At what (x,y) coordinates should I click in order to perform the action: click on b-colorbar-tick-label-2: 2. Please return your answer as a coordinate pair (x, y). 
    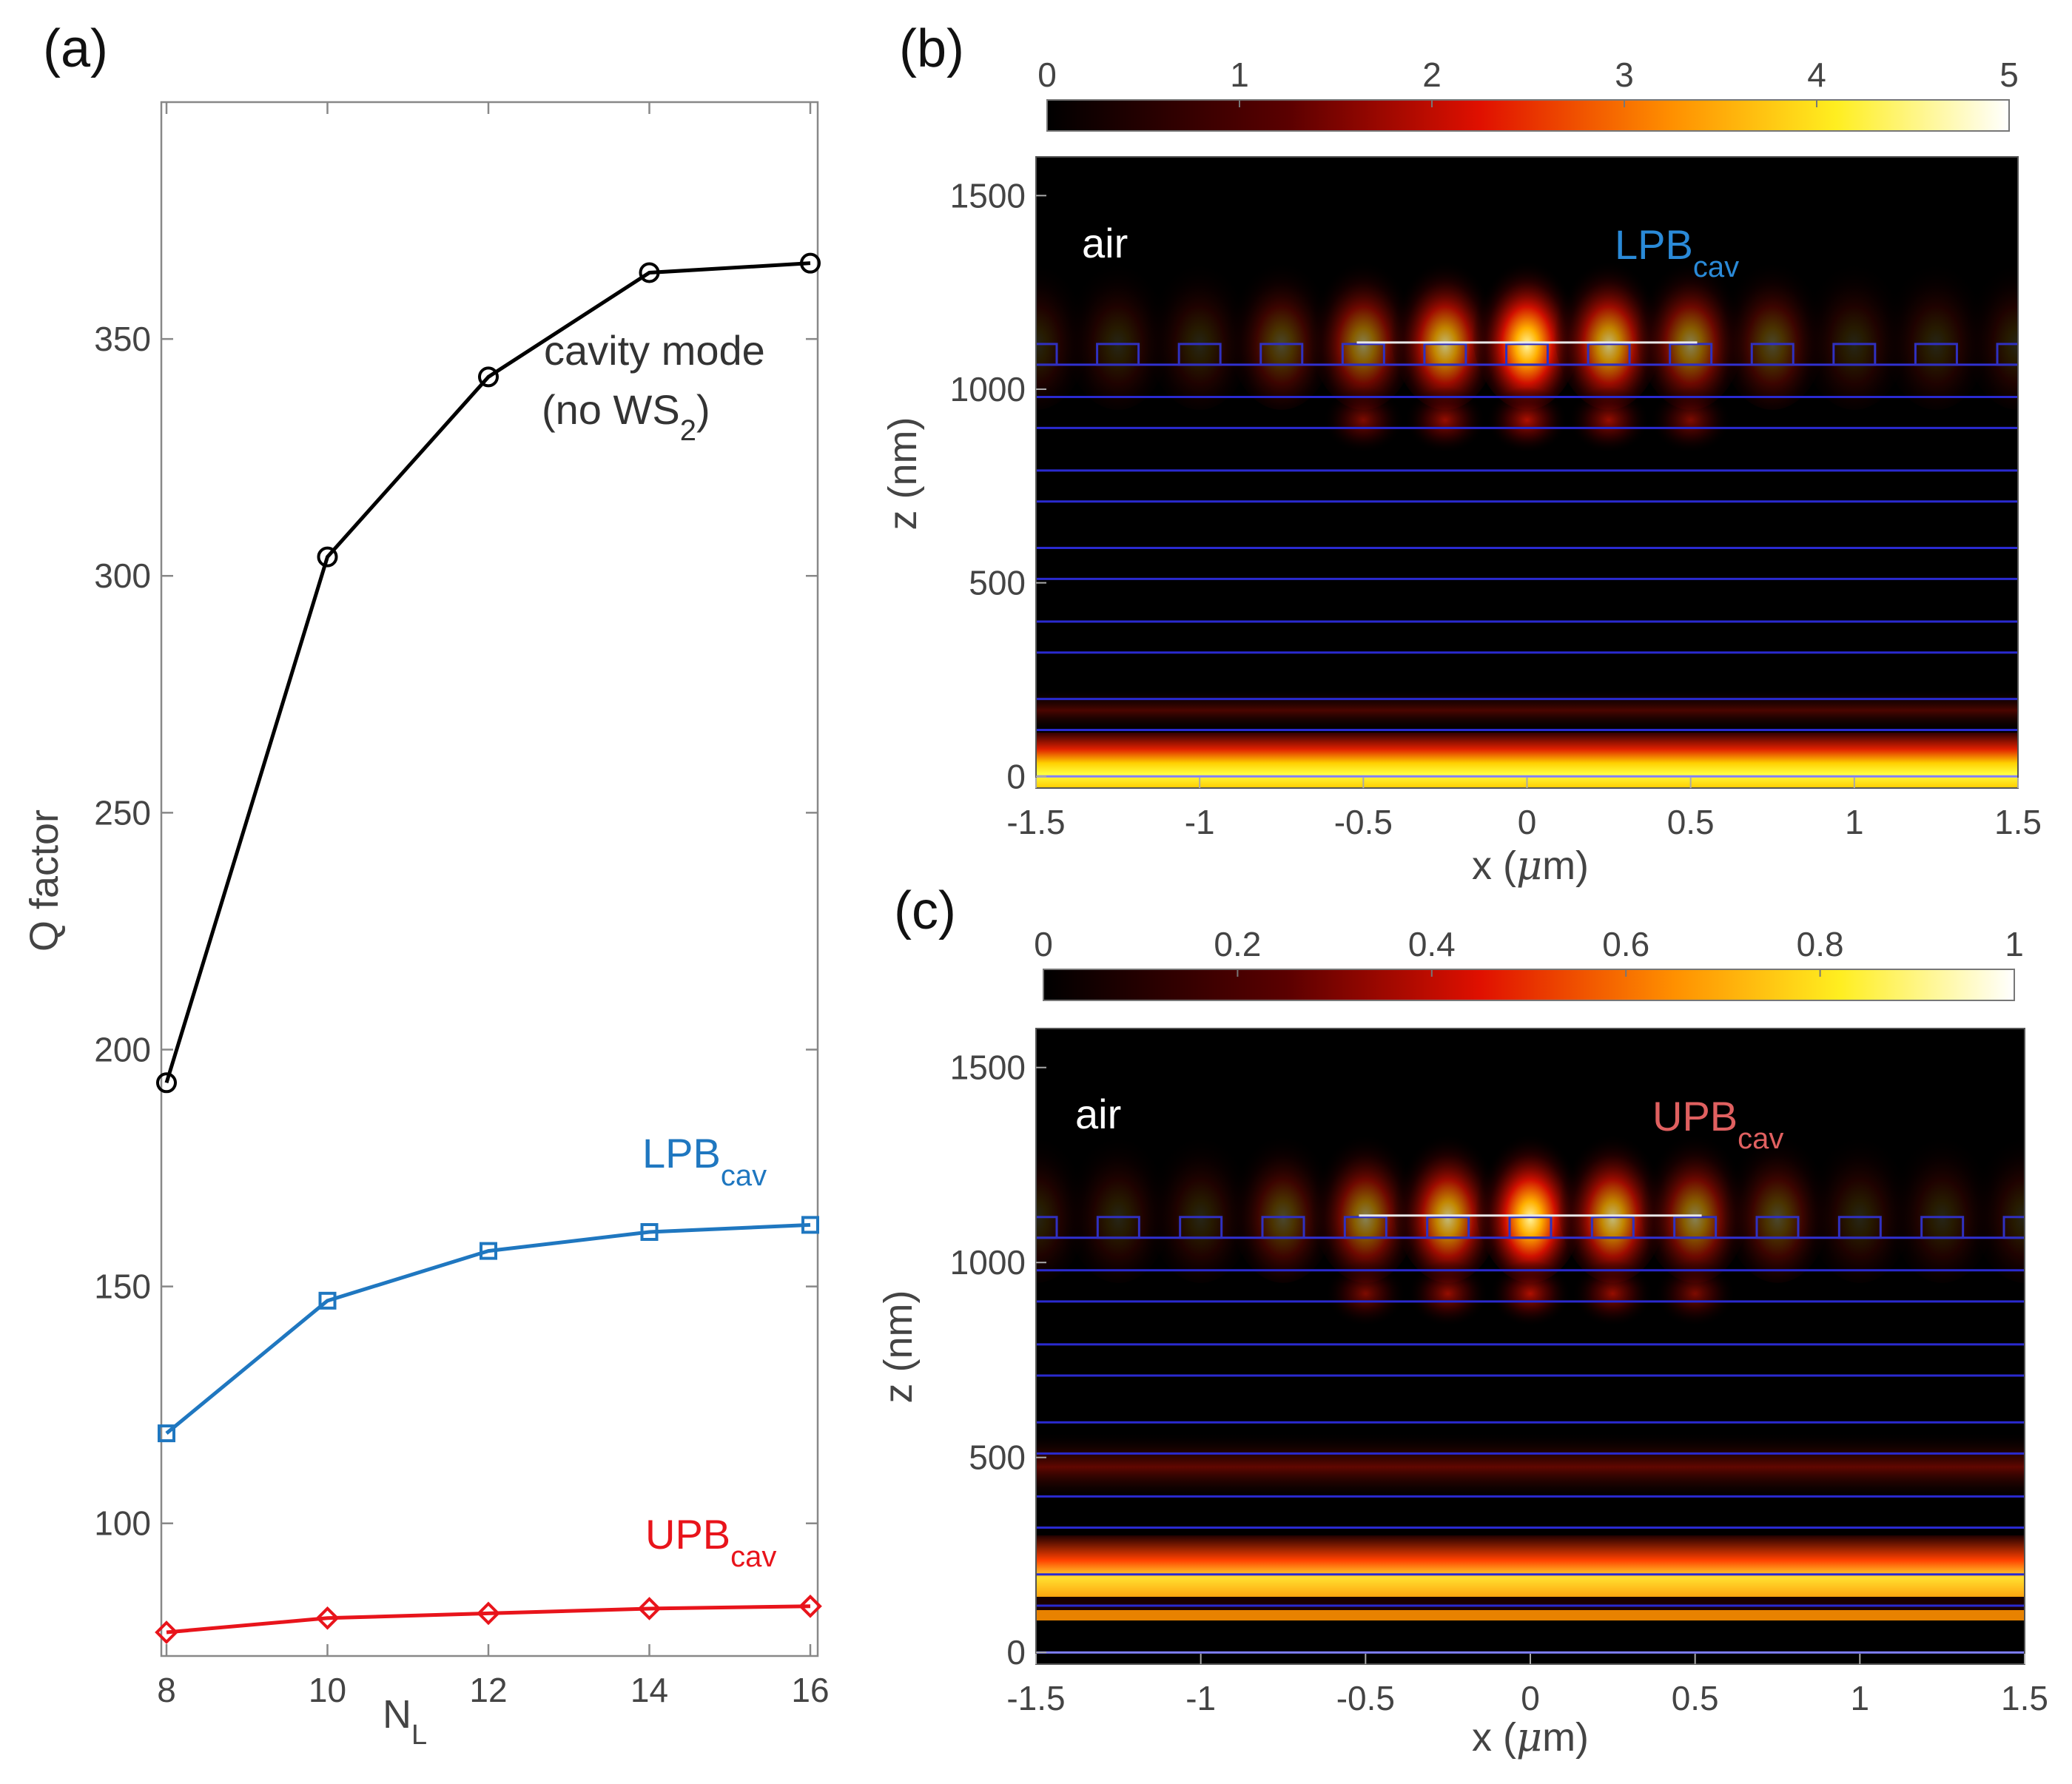
    Looking at the image, I should click on (1432, 75).